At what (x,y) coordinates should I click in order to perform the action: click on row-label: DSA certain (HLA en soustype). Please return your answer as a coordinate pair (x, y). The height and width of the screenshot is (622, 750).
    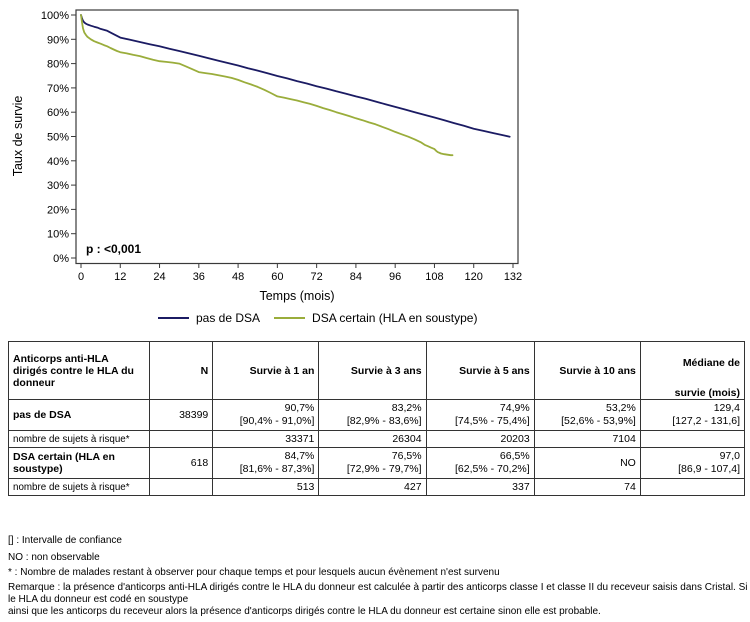
    Looking at the image, I should click on (79, 463).